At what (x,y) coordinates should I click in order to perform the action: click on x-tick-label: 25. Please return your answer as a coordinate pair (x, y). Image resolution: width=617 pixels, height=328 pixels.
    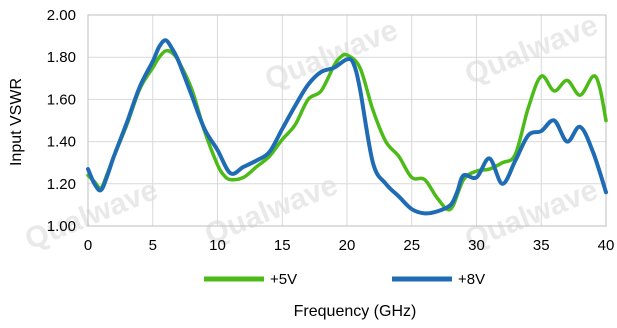
    Looking at the image, I should click on (411, 245).